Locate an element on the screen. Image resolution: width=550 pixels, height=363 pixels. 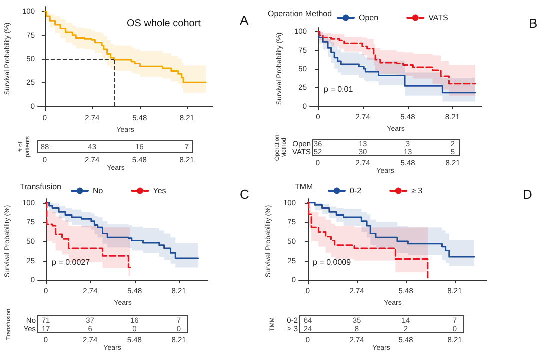
legend-title: TMM is located at coordinates (304, 187).